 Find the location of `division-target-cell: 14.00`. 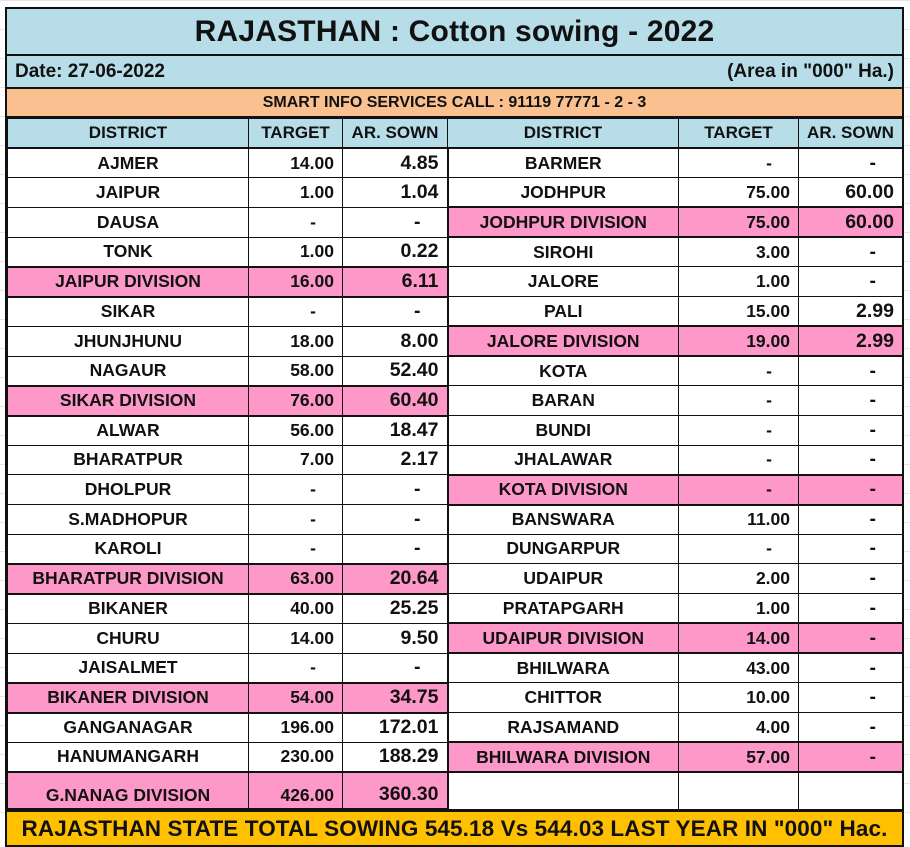

division-target-cell: 14.00 is located at coordinates (738, 638).